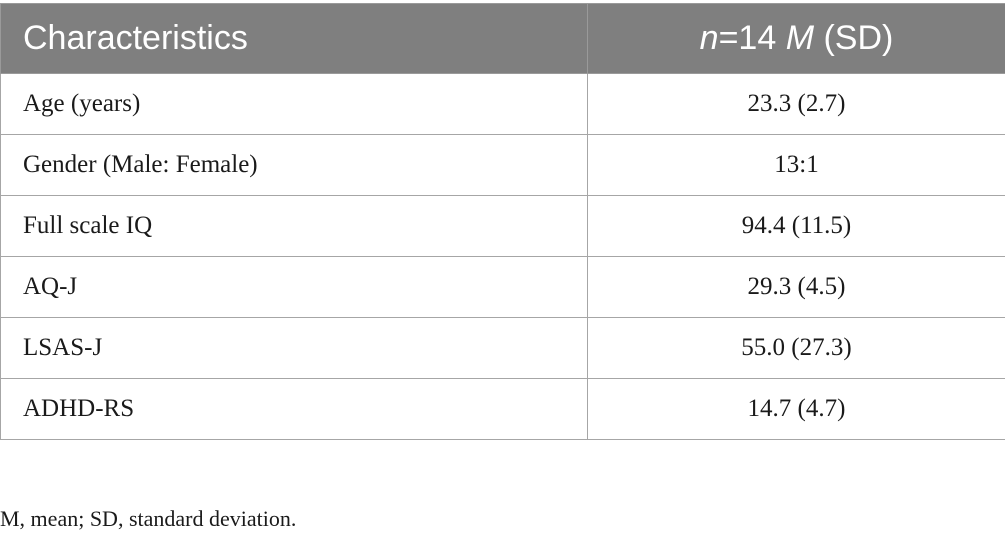 The height and width of the screenshot is (543, 1005). Describe the element at coordinates (294, 409) in the screenshot. I see `row-label-adhd-rs: ADHD-RS` at that location.